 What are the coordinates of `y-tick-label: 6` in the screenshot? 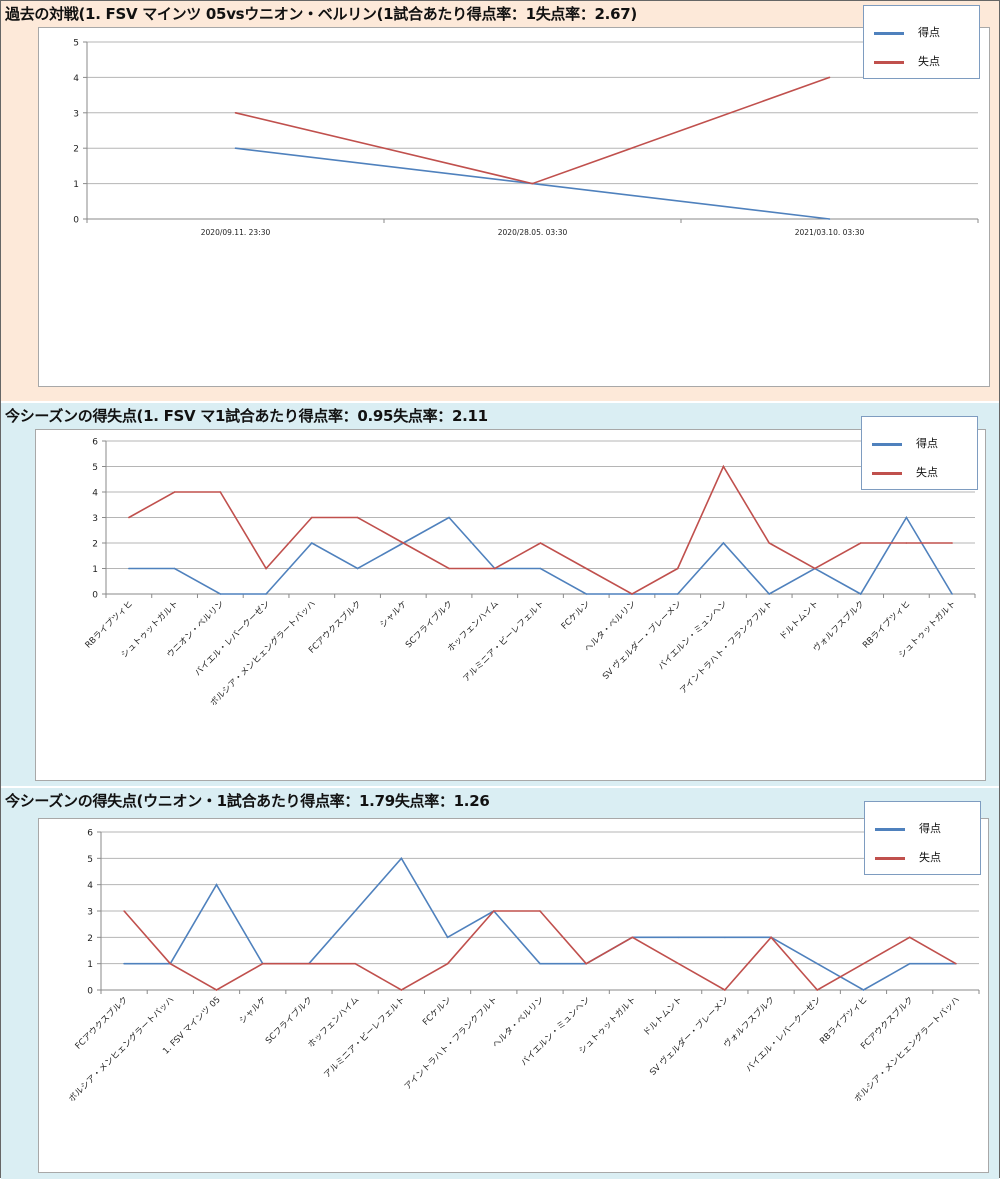 It's located at (95, 443).